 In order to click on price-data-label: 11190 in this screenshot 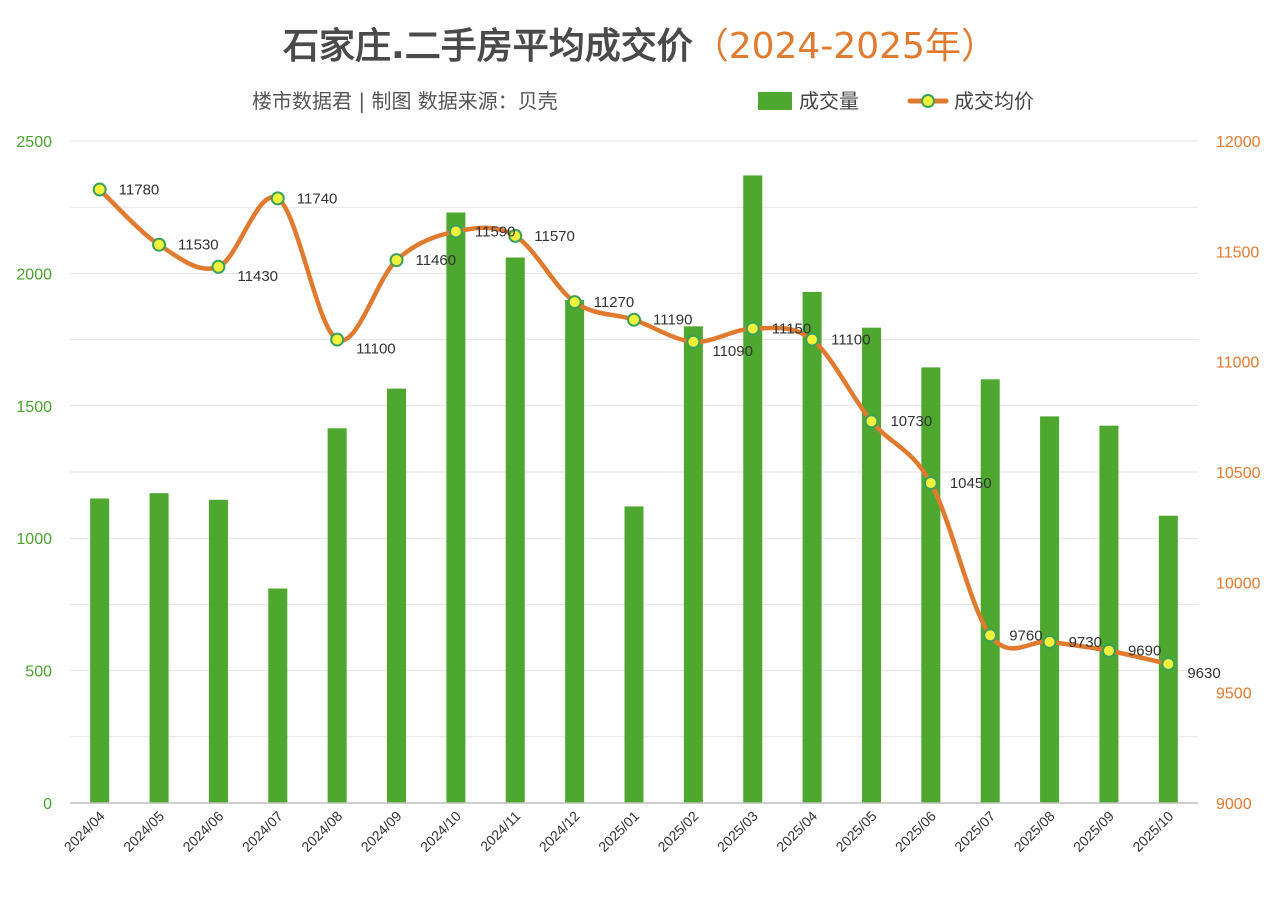, I will do `click(673, 320)`.